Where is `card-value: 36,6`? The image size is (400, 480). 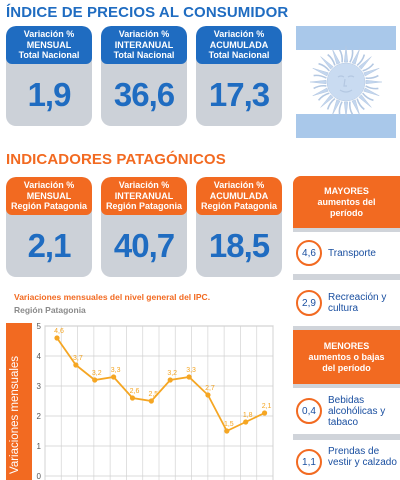 card-value: 36,6 is located at coordinates (144, 94).